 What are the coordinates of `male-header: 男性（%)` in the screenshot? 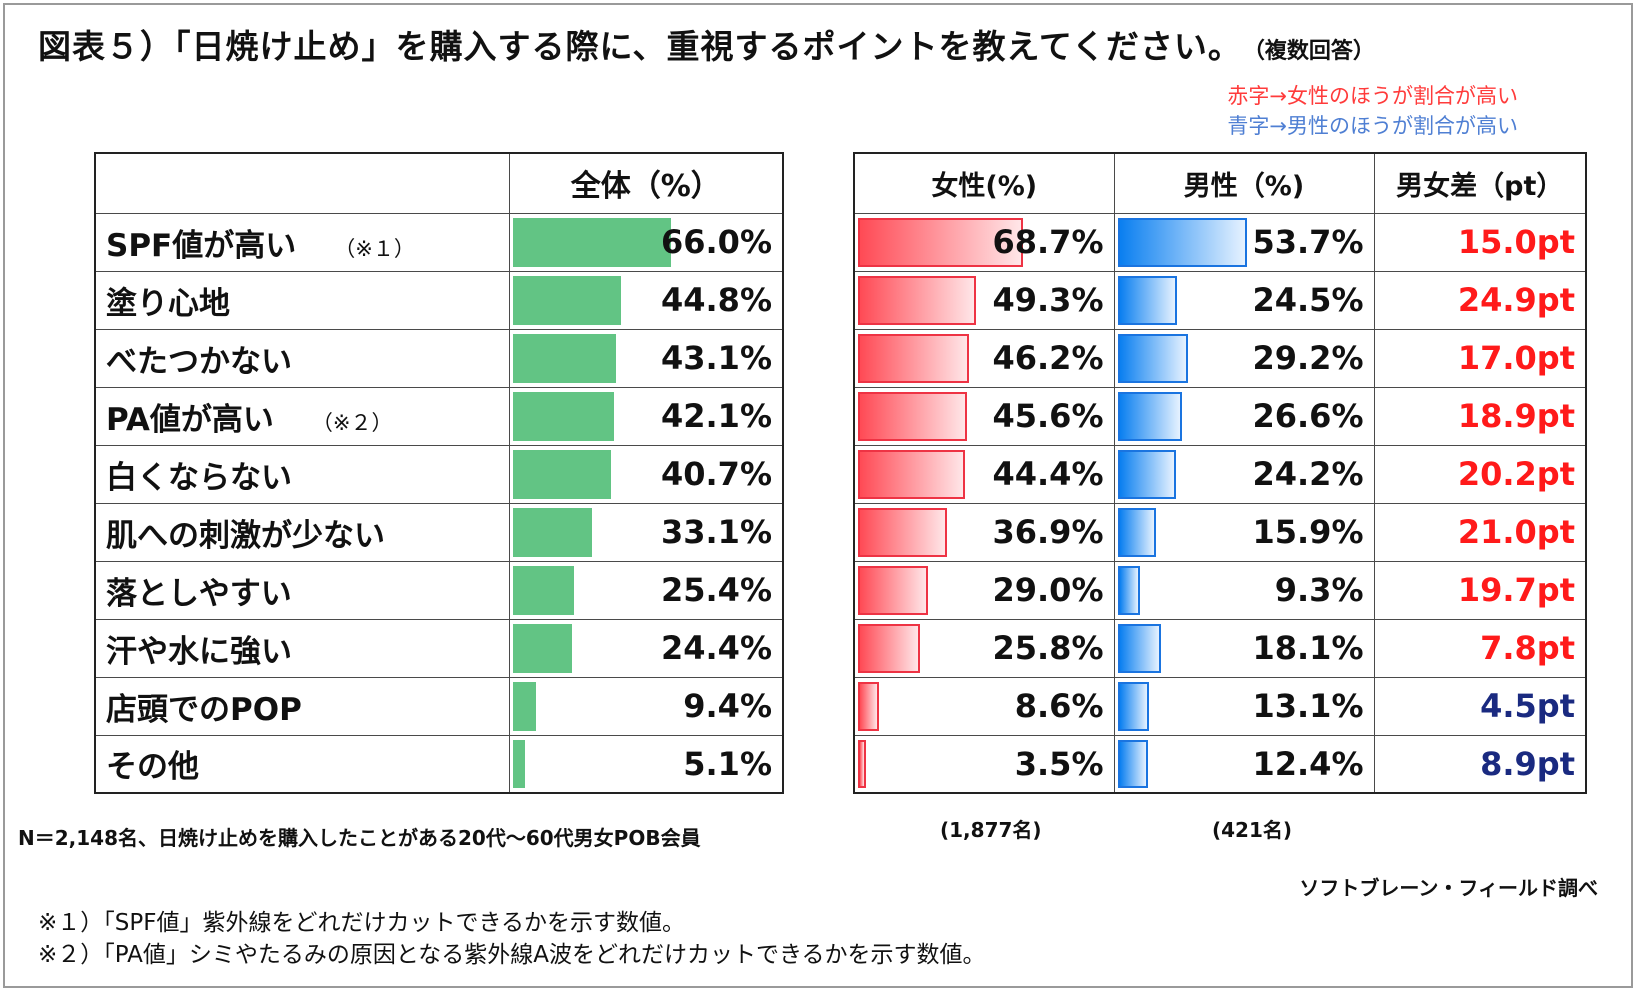 It's located at (1244, 183).